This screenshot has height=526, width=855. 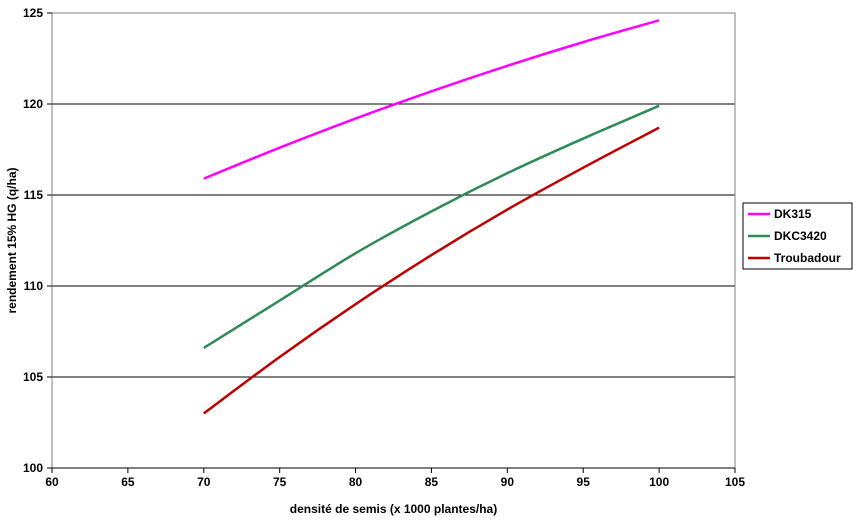 What do you see at coordinates (37, 240) in the screenshot?
I see `y-axis-ticks: 100 105 110 115 120 125` at bounding box center [37, 240].